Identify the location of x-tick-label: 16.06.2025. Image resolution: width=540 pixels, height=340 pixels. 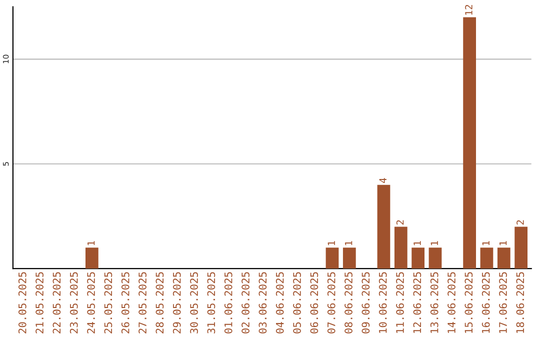
(486, 302).